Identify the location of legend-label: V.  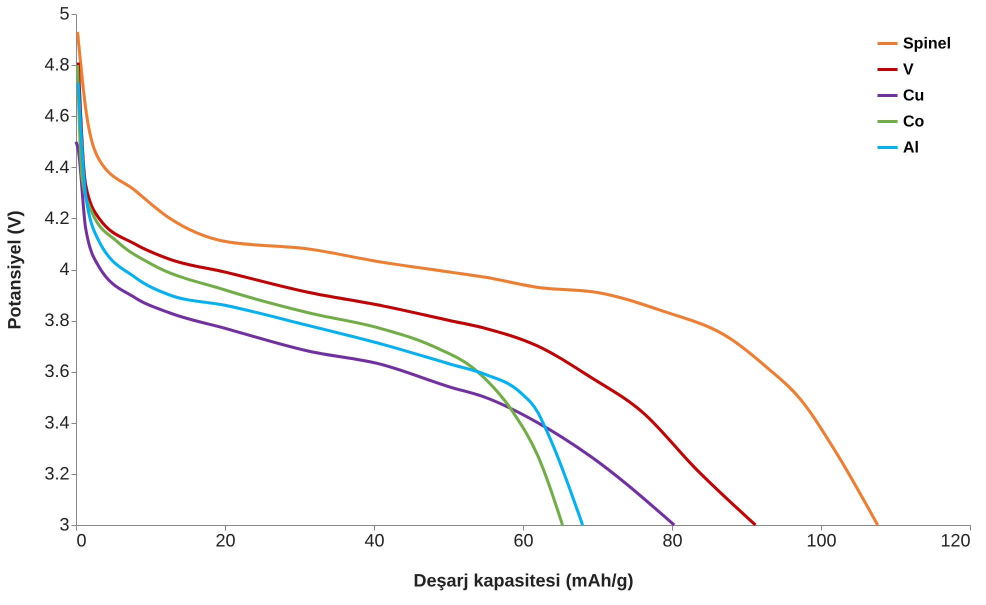
(908, 70).